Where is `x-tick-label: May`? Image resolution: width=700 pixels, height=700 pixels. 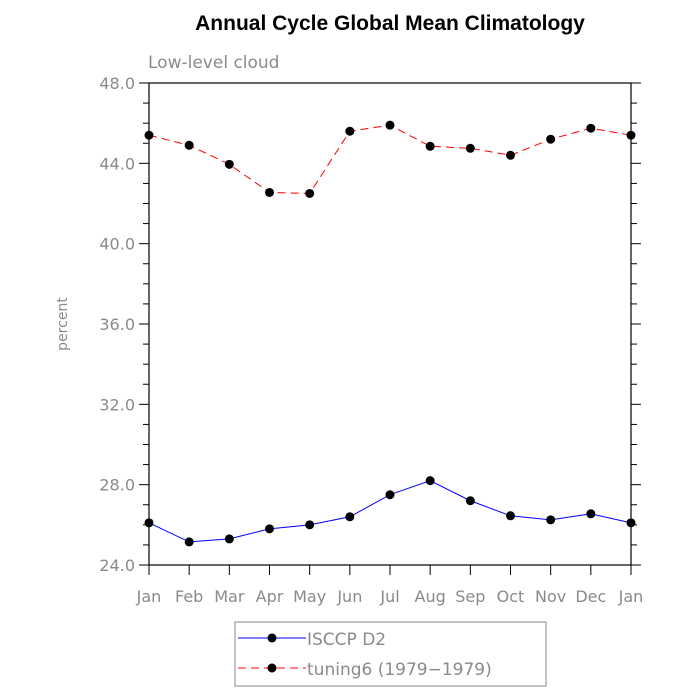 x-tick-label: May is located at coordinates (309, 596).